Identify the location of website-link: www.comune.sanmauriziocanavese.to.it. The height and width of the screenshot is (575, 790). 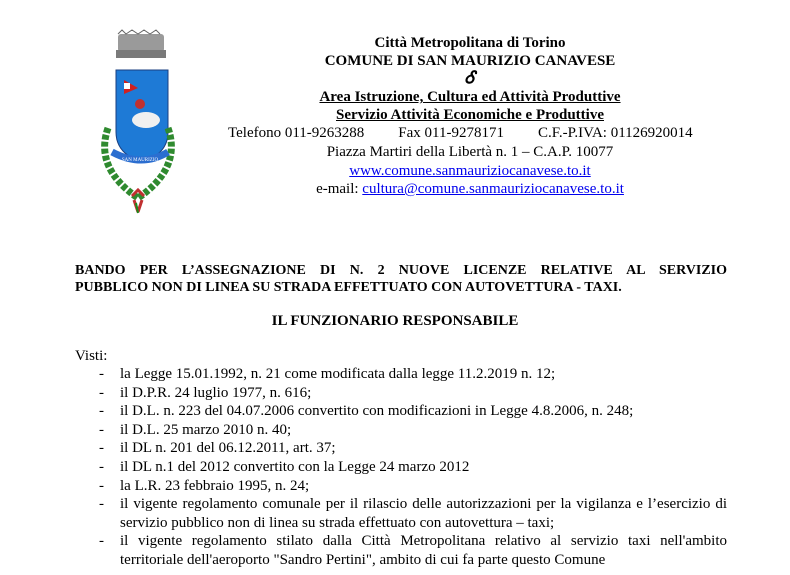
(470, 171).